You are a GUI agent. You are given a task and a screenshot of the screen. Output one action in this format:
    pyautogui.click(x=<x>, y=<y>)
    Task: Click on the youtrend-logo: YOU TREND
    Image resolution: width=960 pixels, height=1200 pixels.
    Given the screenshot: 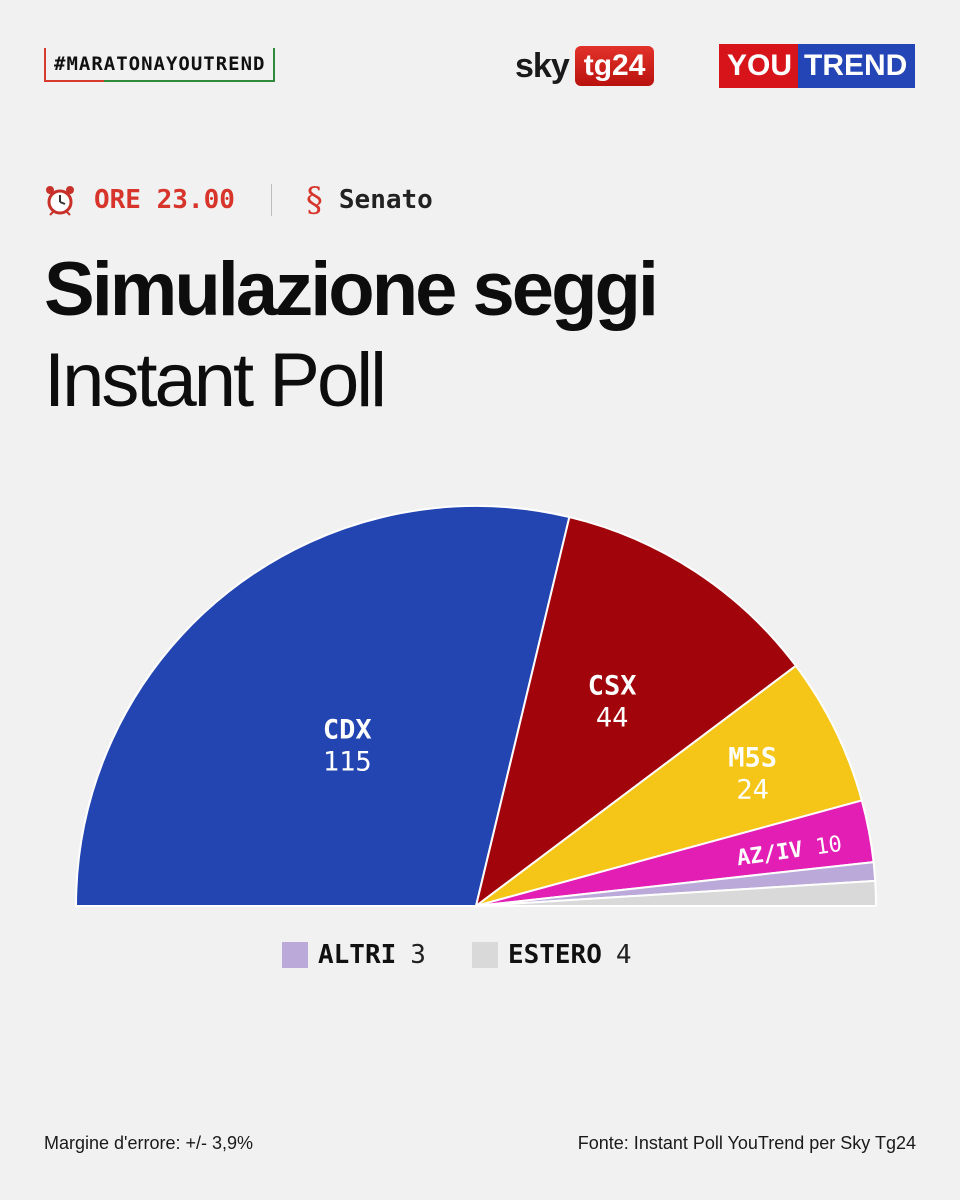 What is the action you would take?
    pyautogui.click(x=817, y=66)
    